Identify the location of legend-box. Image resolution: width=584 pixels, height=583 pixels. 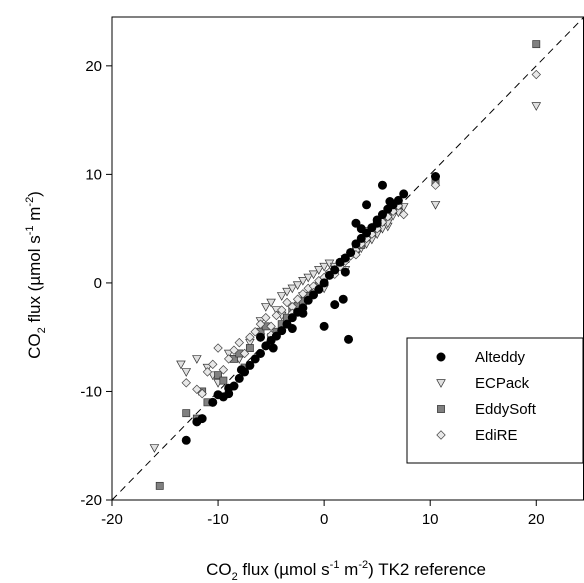
(495, 400).